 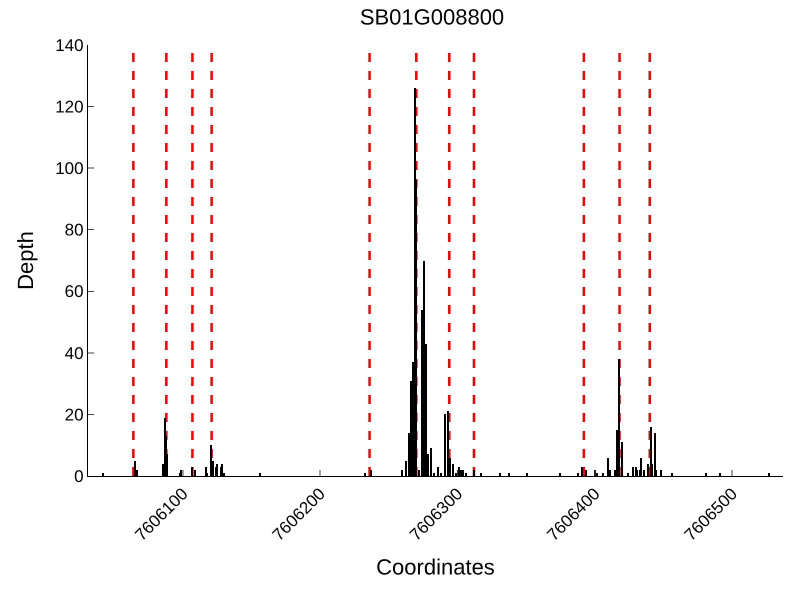 I want to click on y-tick-label: 100, so click(x=69, y=168).